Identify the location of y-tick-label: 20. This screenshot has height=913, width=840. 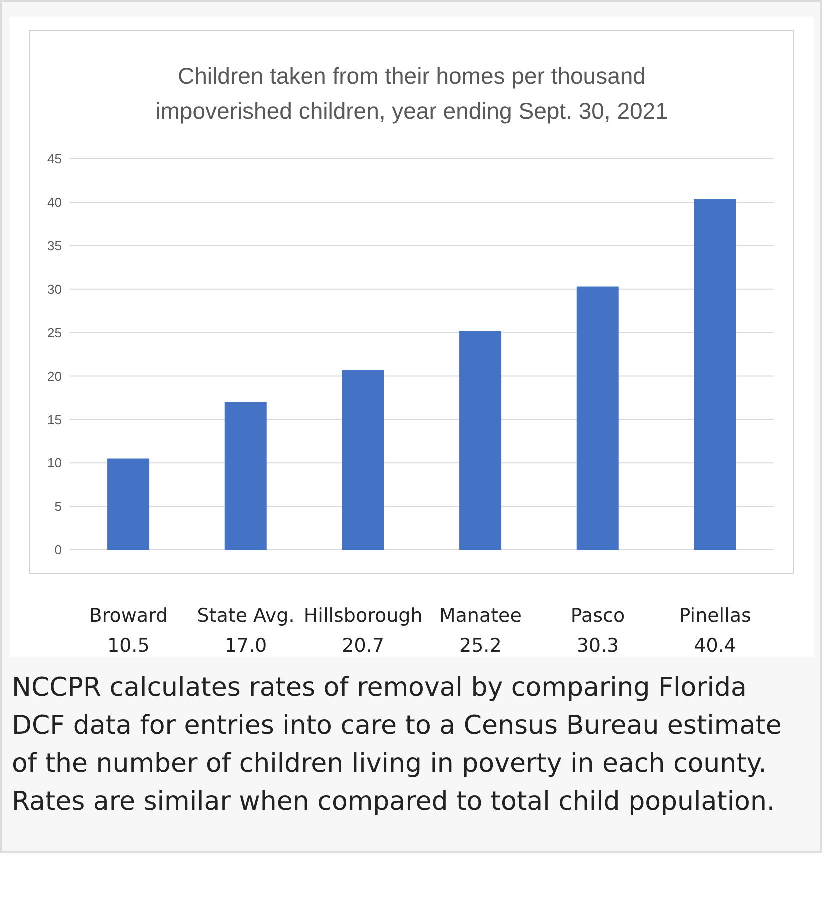
(55, 376).